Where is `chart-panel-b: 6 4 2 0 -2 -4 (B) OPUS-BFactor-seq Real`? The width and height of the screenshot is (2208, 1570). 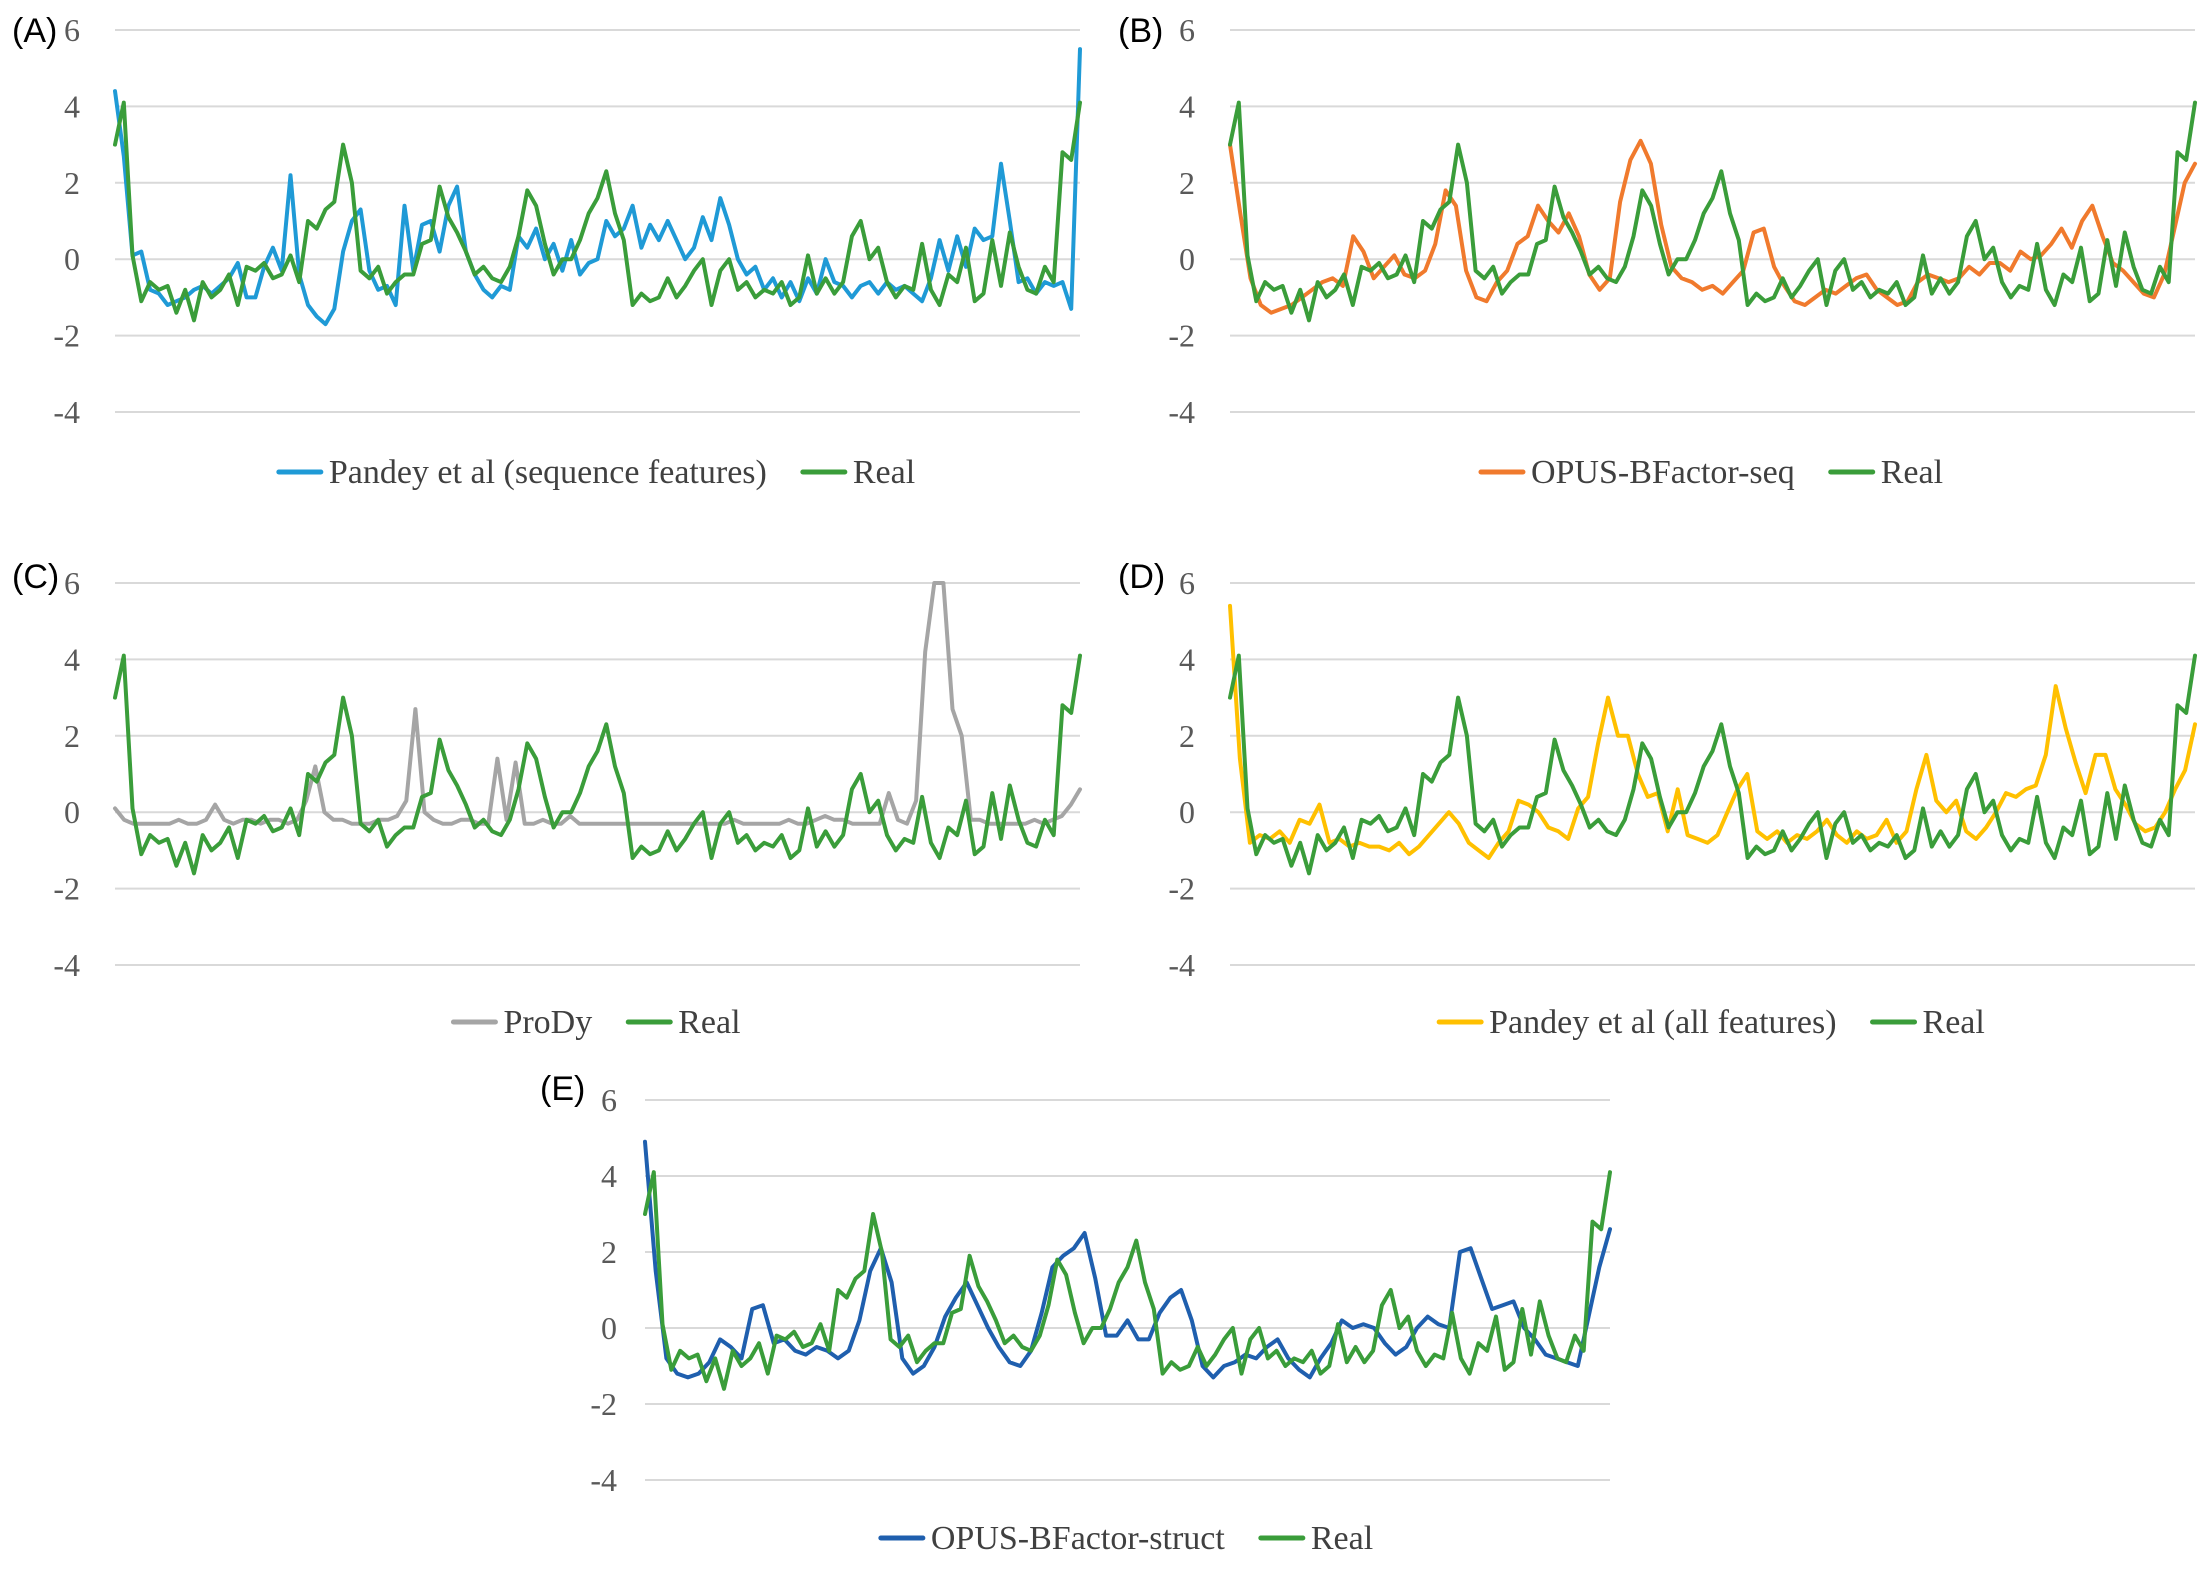
chart-panel-b: 6 4 2 0 -2 -4 (B) OPUS-BFactor-seq Real is located at coordinates (1657, 251).